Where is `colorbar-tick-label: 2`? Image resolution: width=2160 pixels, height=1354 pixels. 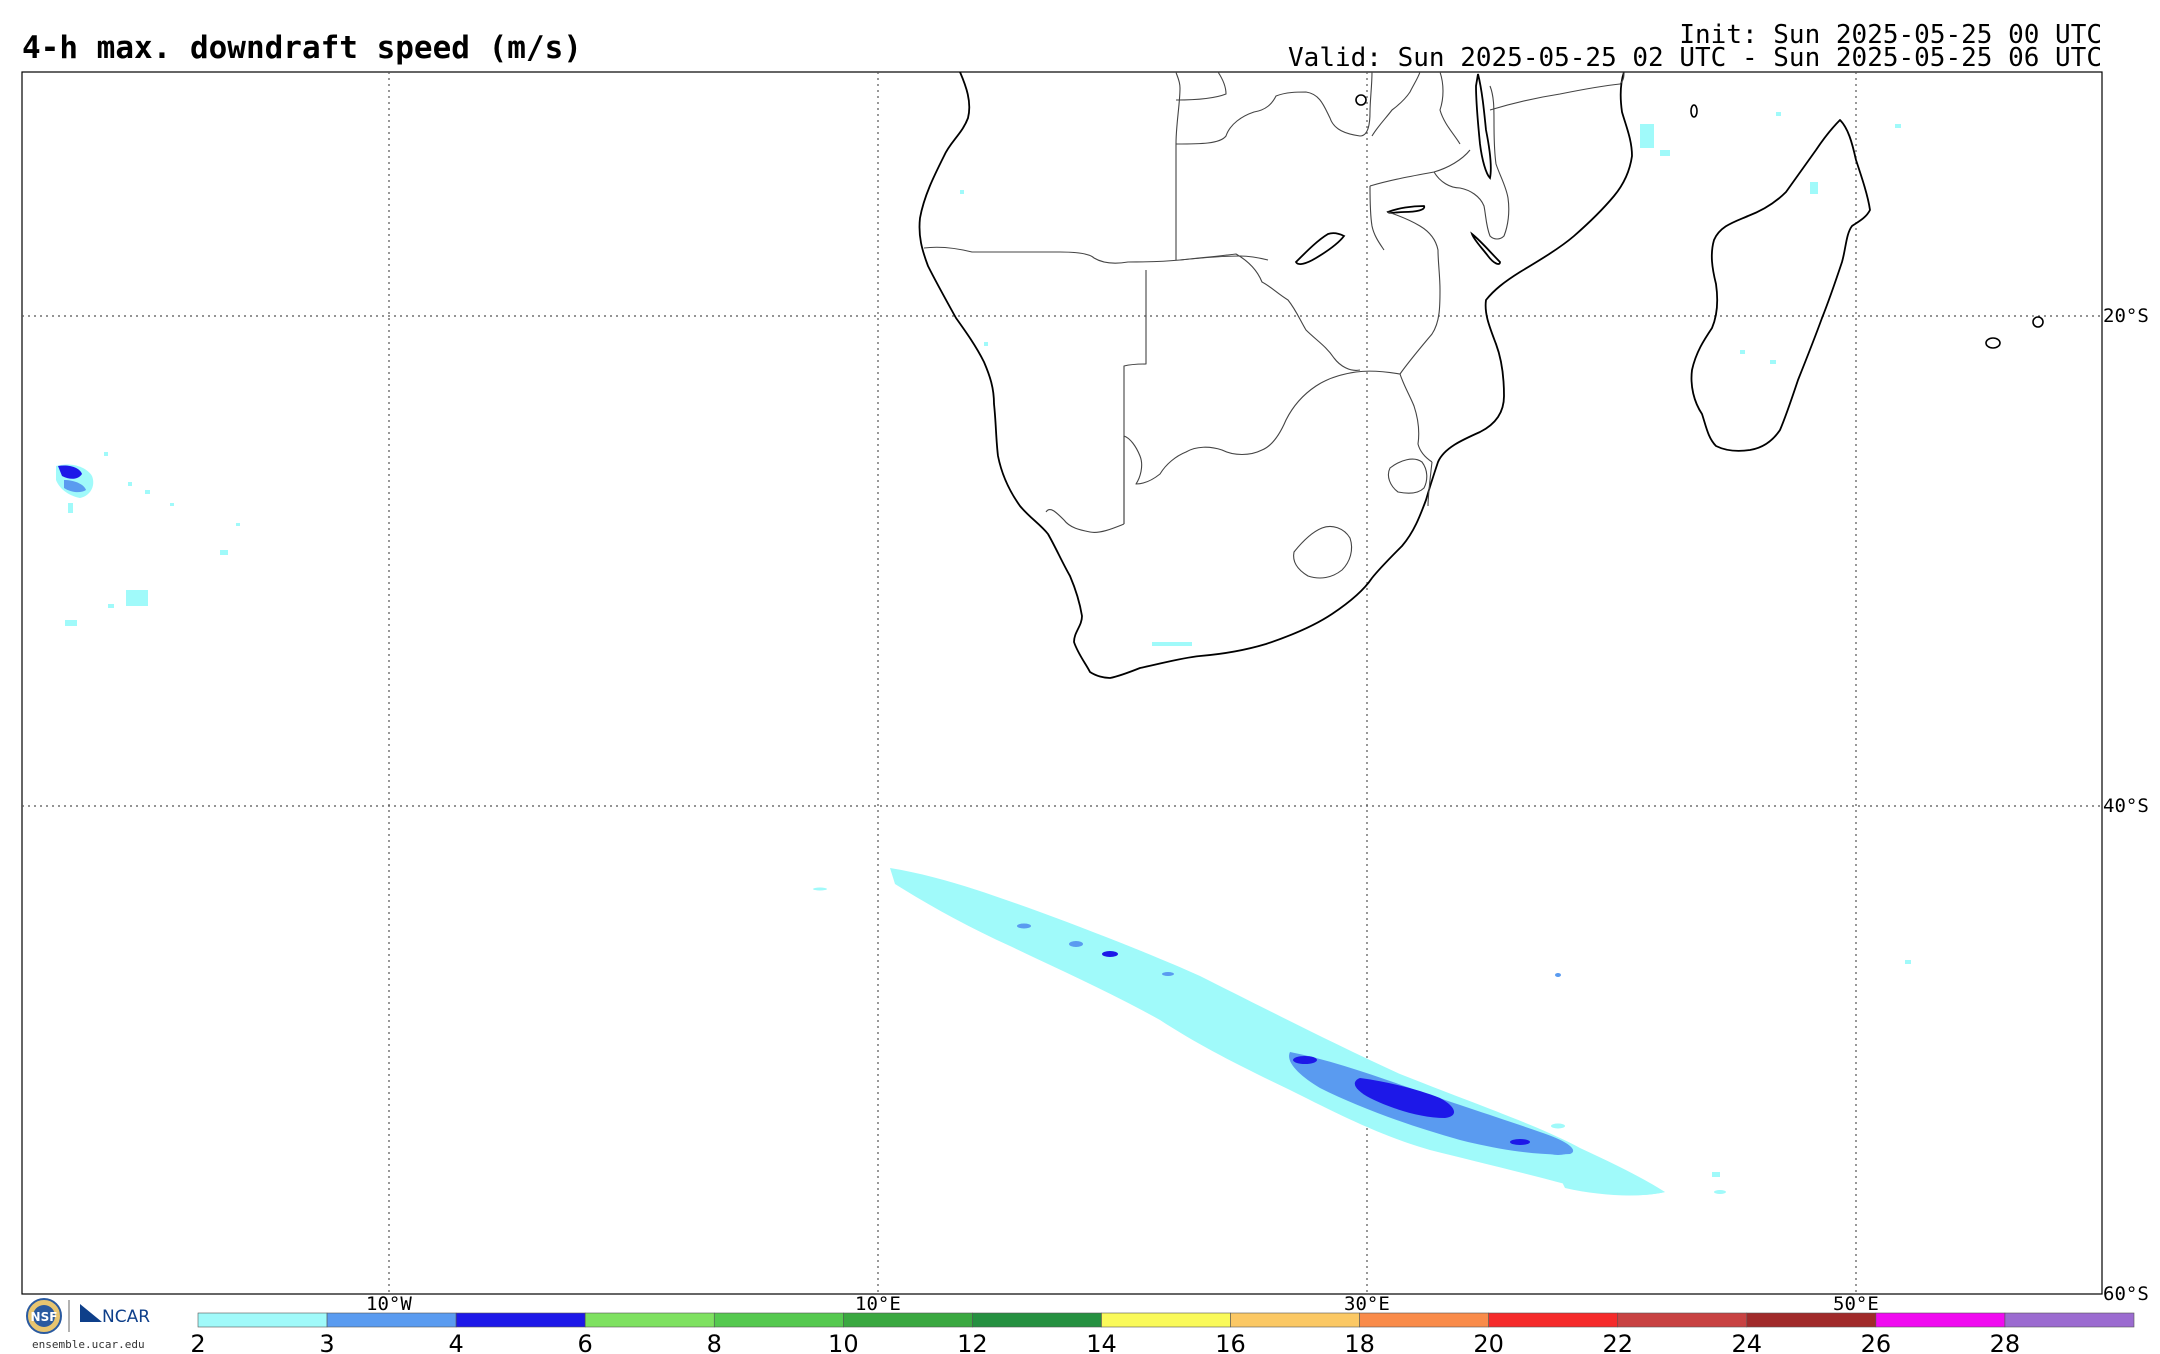 colorbar-tick-label: 2 is located at coordinates (197, 1342).